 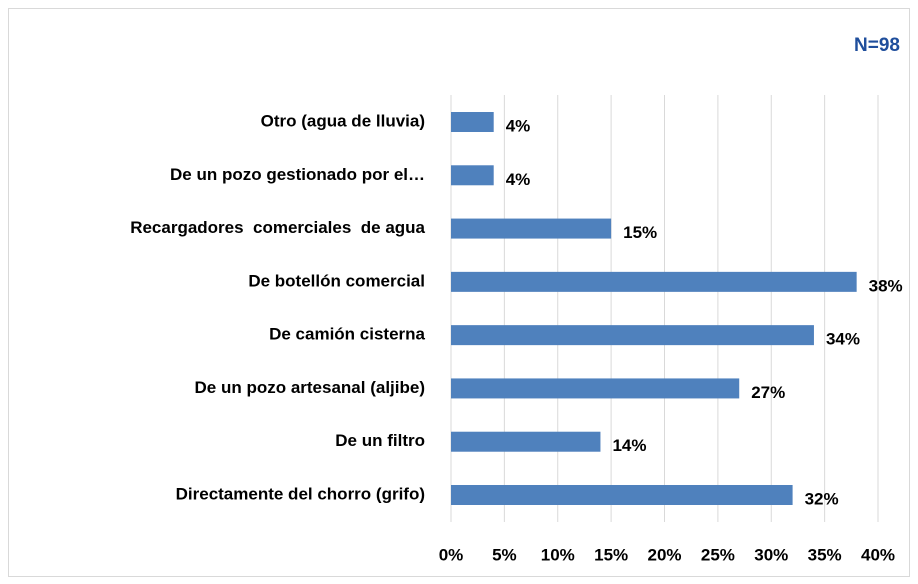 What do you see at coordinates (878, 554) in the screenshot?
I see `x-tick-label: 40%` at bounding box center [878, 554].